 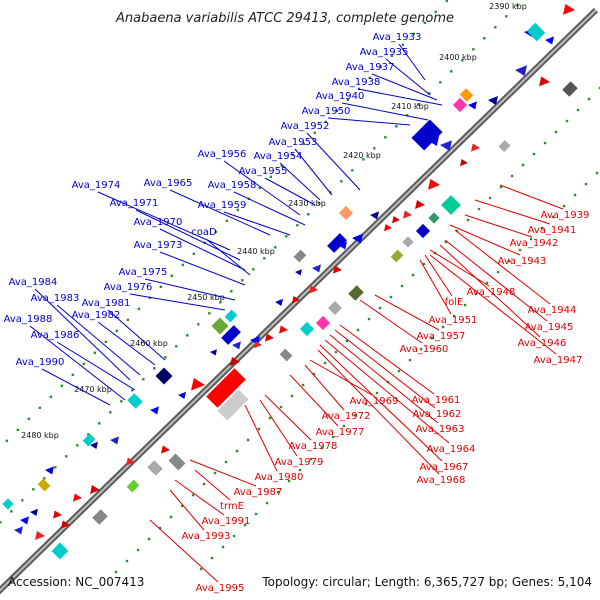 I want to click on gene-label-upper: Ava_1973, so click(x=158, y=245).